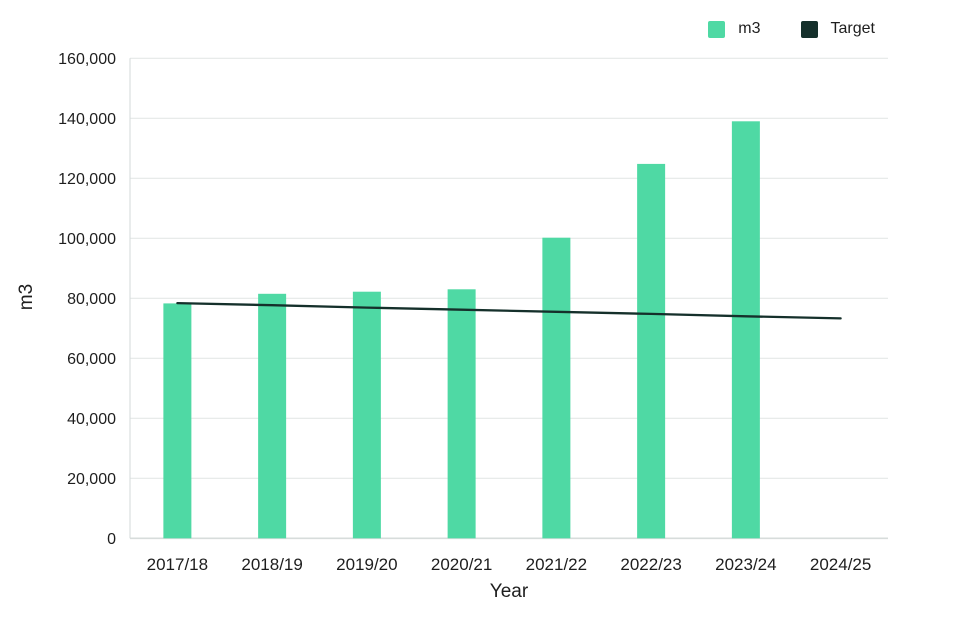 The image size is (960, 640). Describe the element at coordinates (717, 29) in the screenshot. I see `legend-swatch-m3` at that location.